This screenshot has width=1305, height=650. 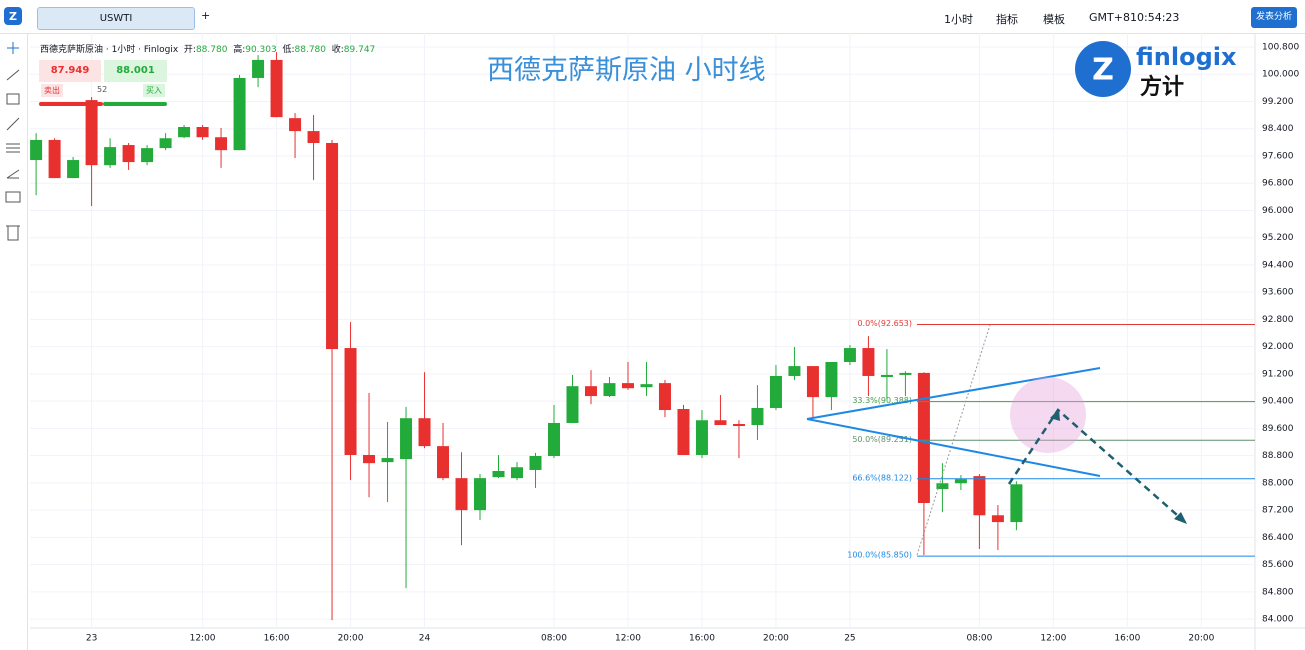 I want to click on label: 开:, so click(x=189, y=50).